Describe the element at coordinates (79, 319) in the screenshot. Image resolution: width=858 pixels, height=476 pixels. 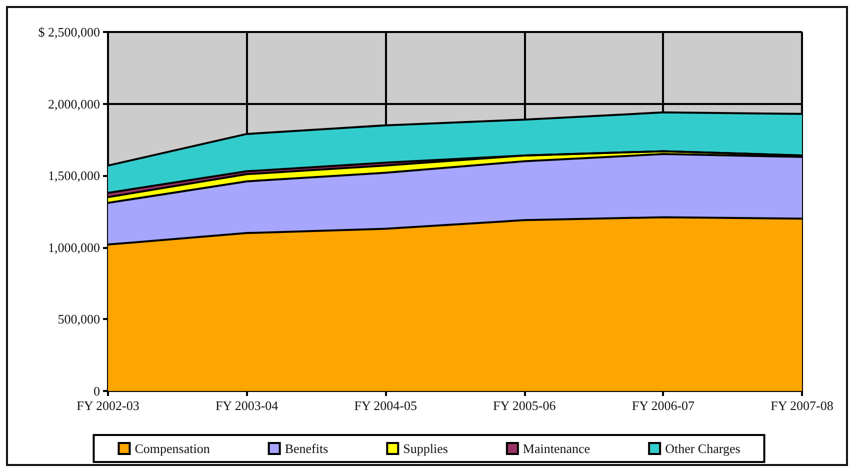
I see `y-tick-label: 500,000` at that location.